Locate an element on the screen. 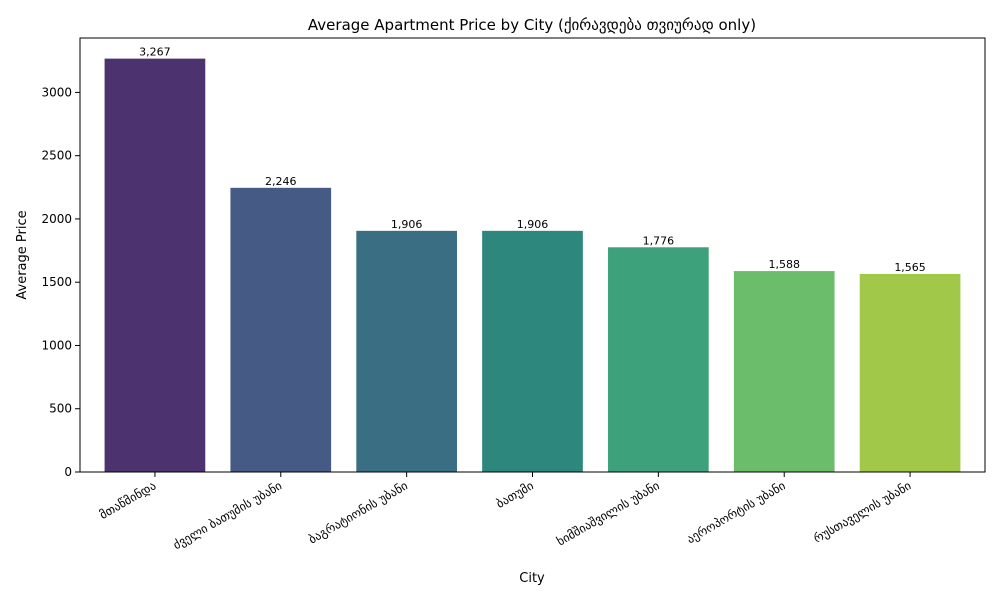 This screenshot has height=600, width=1000. x-tick-label: ძველი ბათუმის უბანი is located at coordinates (228, 515).